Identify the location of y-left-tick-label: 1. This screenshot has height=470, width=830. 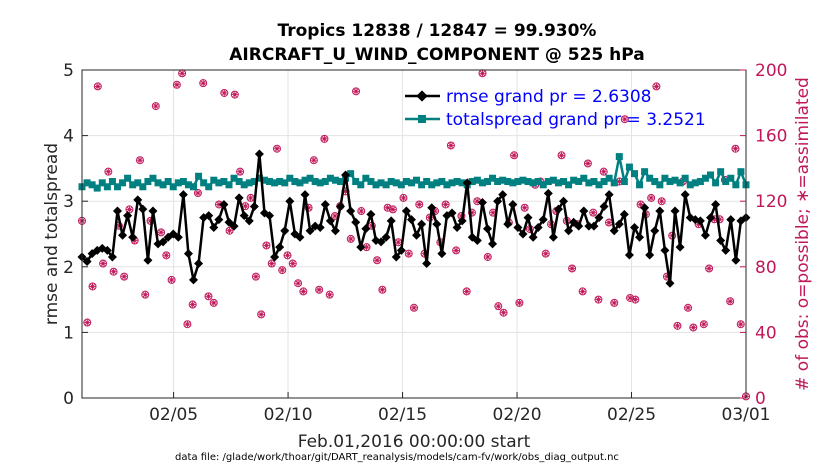
(68, 333).